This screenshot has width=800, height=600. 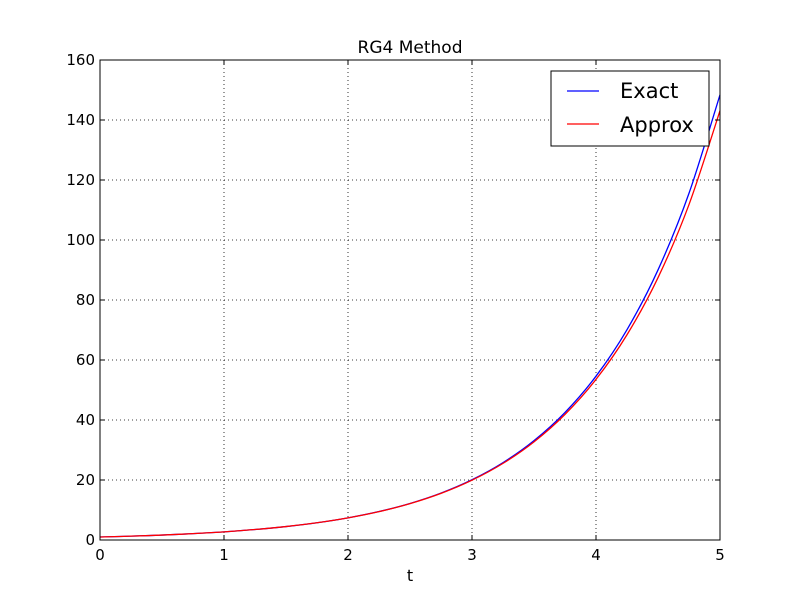 I want to click on y-tick-label: 80, so click(x=85, y=300).